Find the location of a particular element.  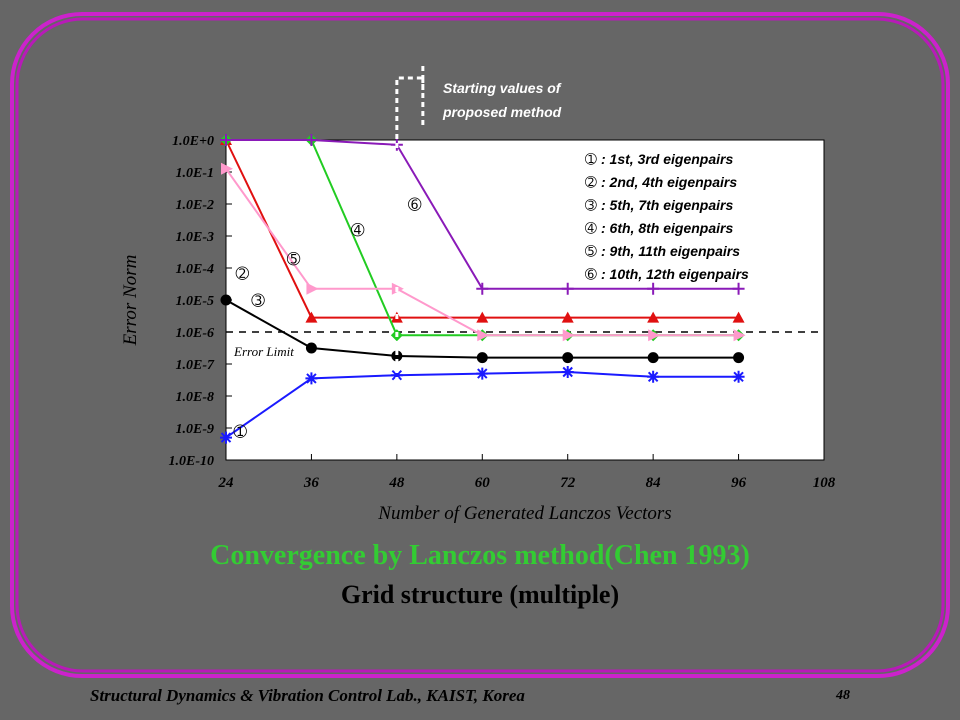

legend-marker: ➂ is located at coordinates (591, 206).